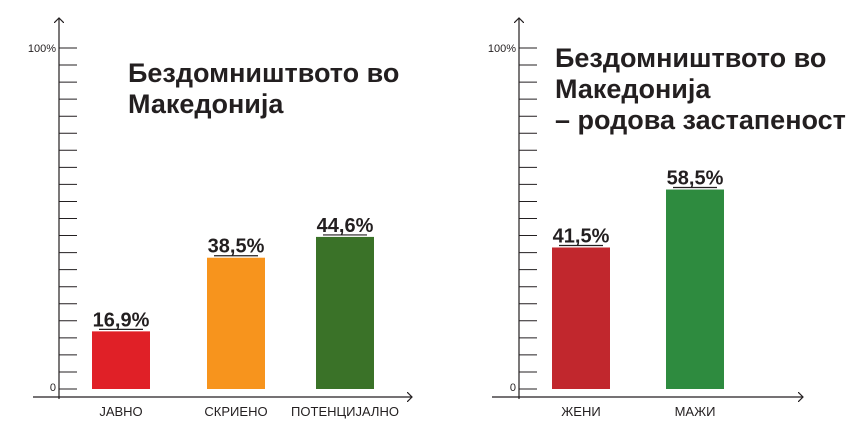 The width and height of the screenshot is (849, 445). Describe the element at coordinates (236, 247) in the screenshot. I see `value-label: 38,5%` at that location.